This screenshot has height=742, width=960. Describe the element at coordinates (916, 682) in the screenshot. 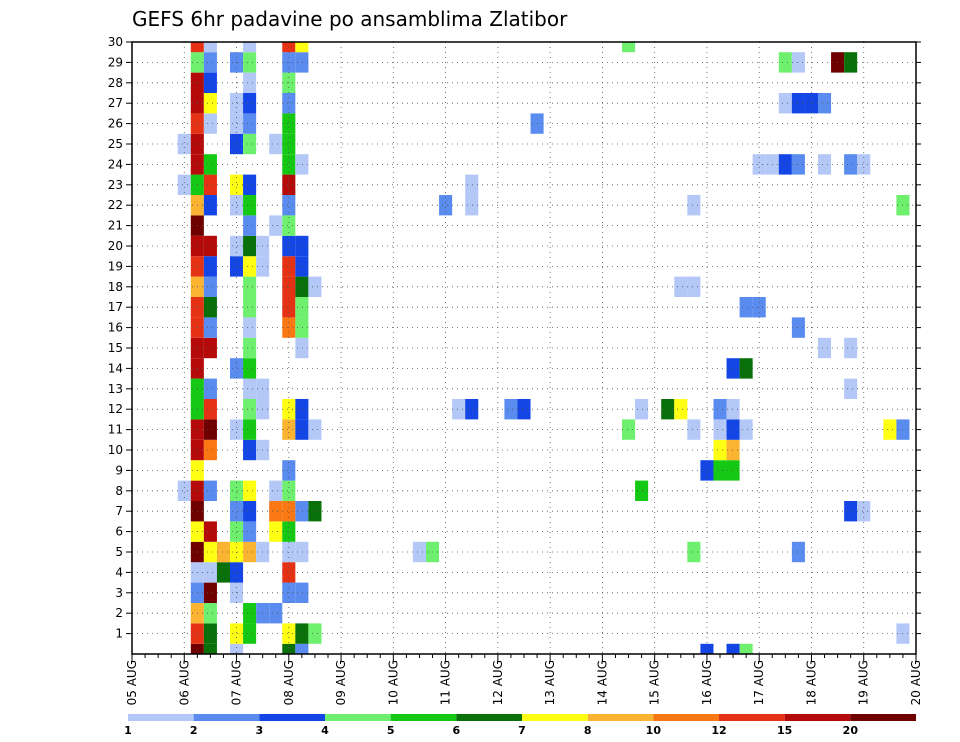

I see `x-tick-label: 20 AUG` at that location.